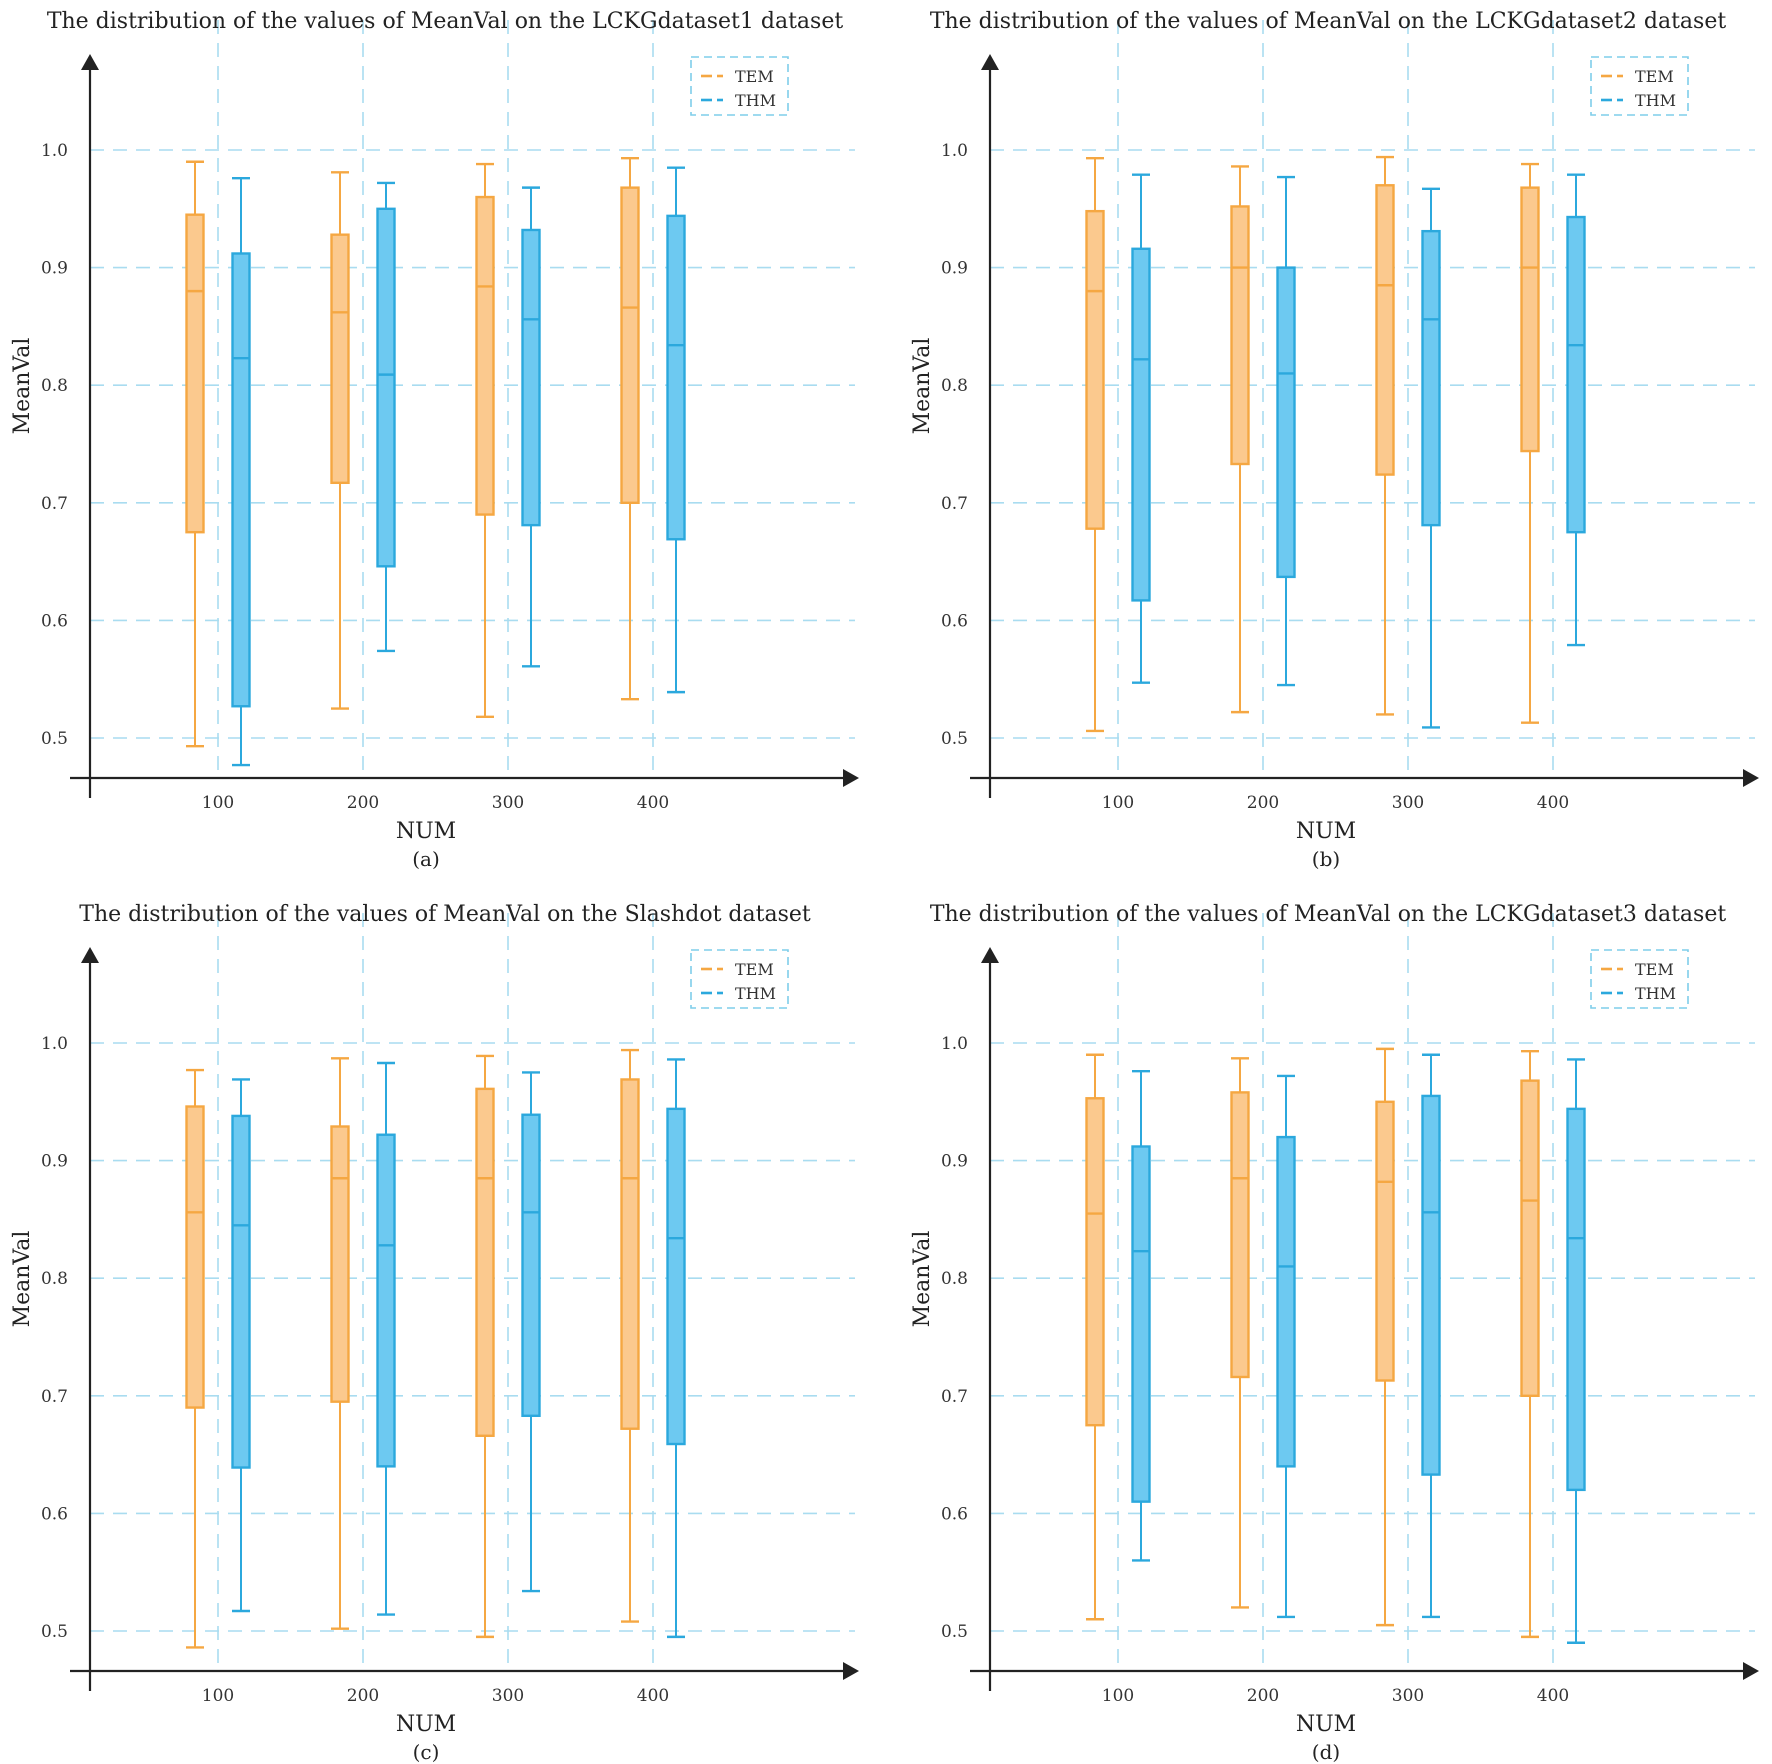  What do you see at coordinates (1118, 1696) in the screenshot?
I see `x-tick-label: 100` at bounding box center [1118, 1696].